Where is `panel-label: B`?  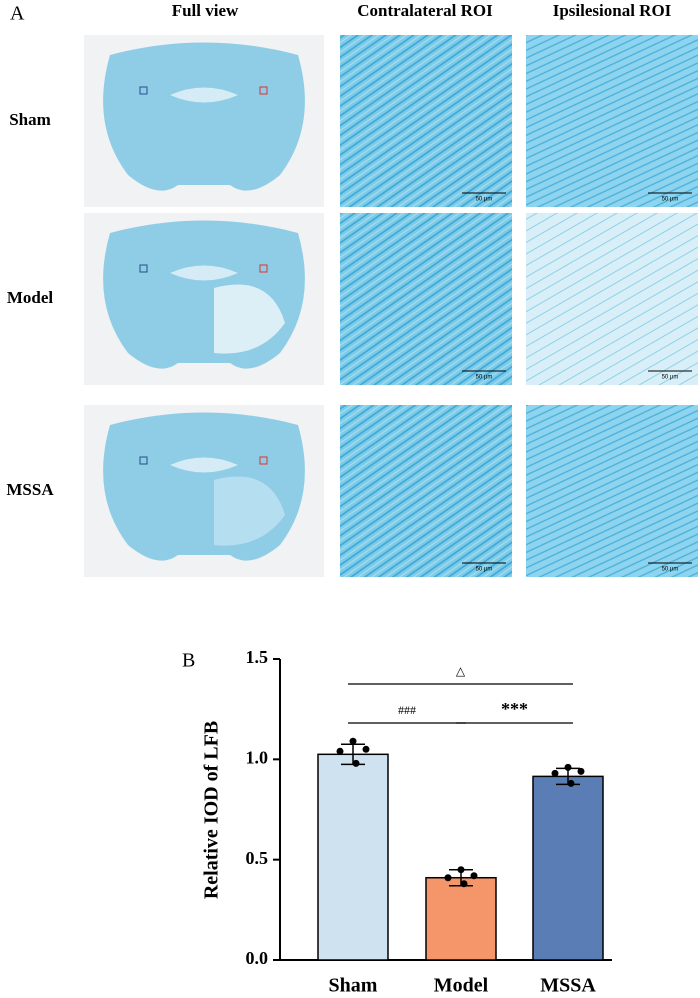 panel-label: B is located at coordinates (188, 661).